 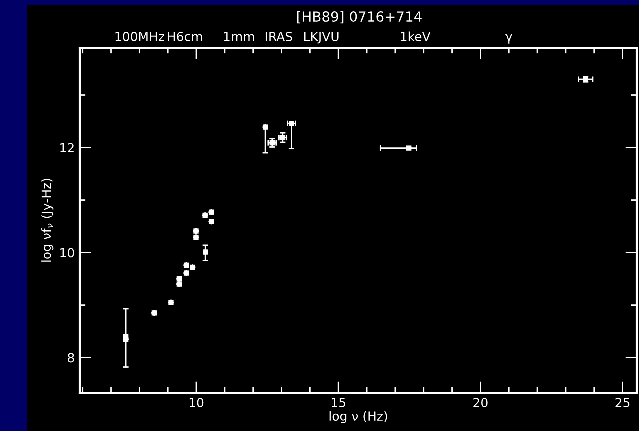 I want to click on text: H6cm, so click(x=185, y=37).